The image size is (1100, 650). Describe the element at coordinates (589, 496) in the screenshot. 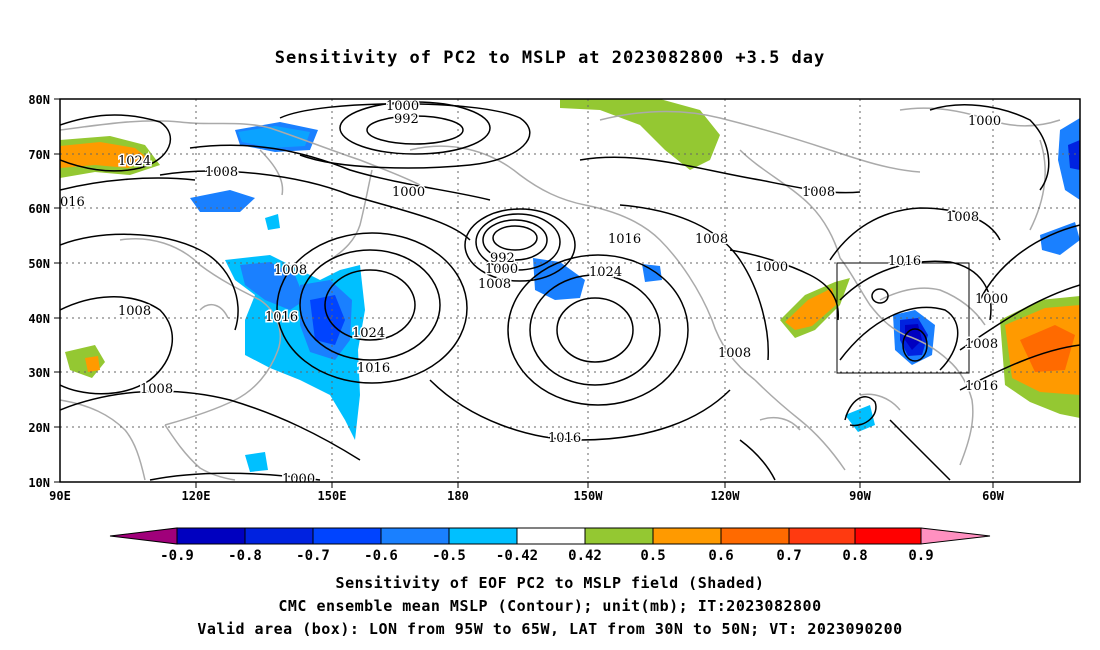

I see `lon-label: 150W` at that location.